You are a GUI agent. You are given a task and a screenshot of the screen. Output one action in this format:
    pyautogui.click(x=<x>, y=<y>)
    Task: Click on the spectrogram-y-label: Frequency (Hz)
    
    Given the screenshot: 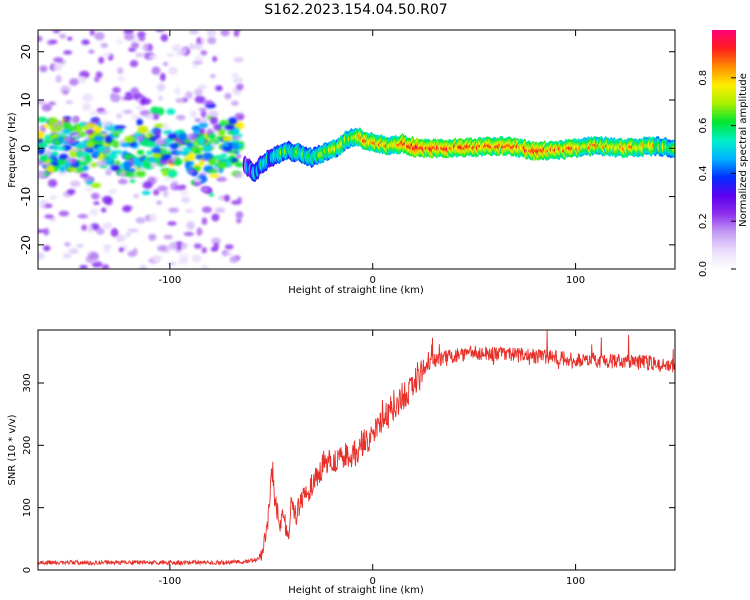 What is the action you would take?
    pyautogui.click(x=12, y=150)
    